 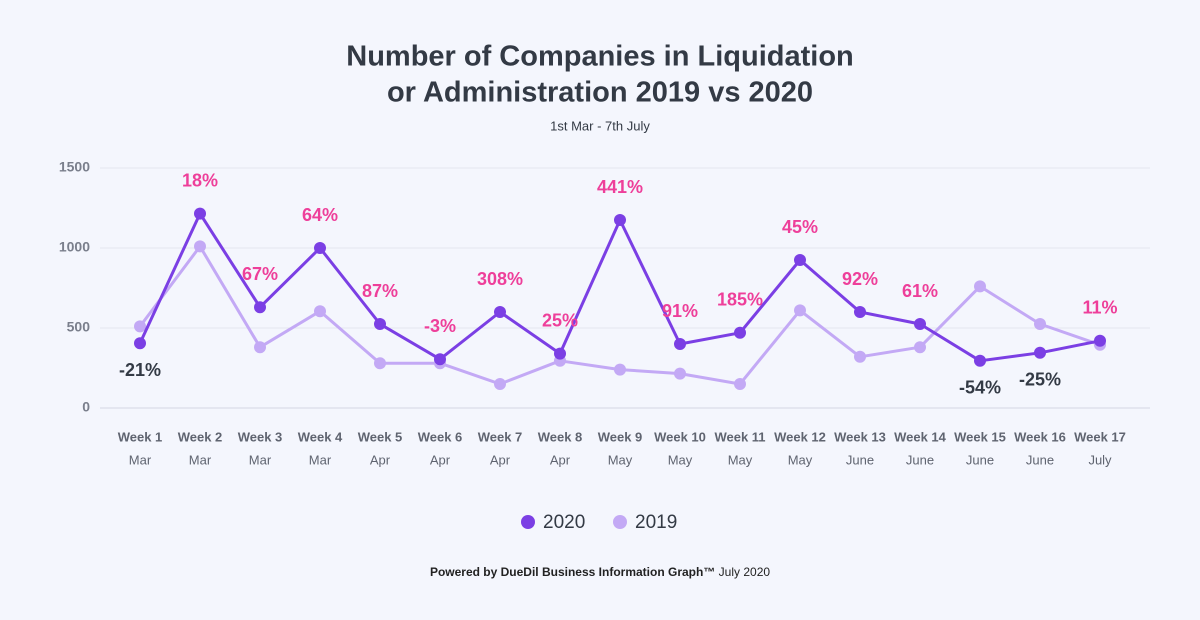 I want to click on change-label: 87%, so click(x=380, y=291).